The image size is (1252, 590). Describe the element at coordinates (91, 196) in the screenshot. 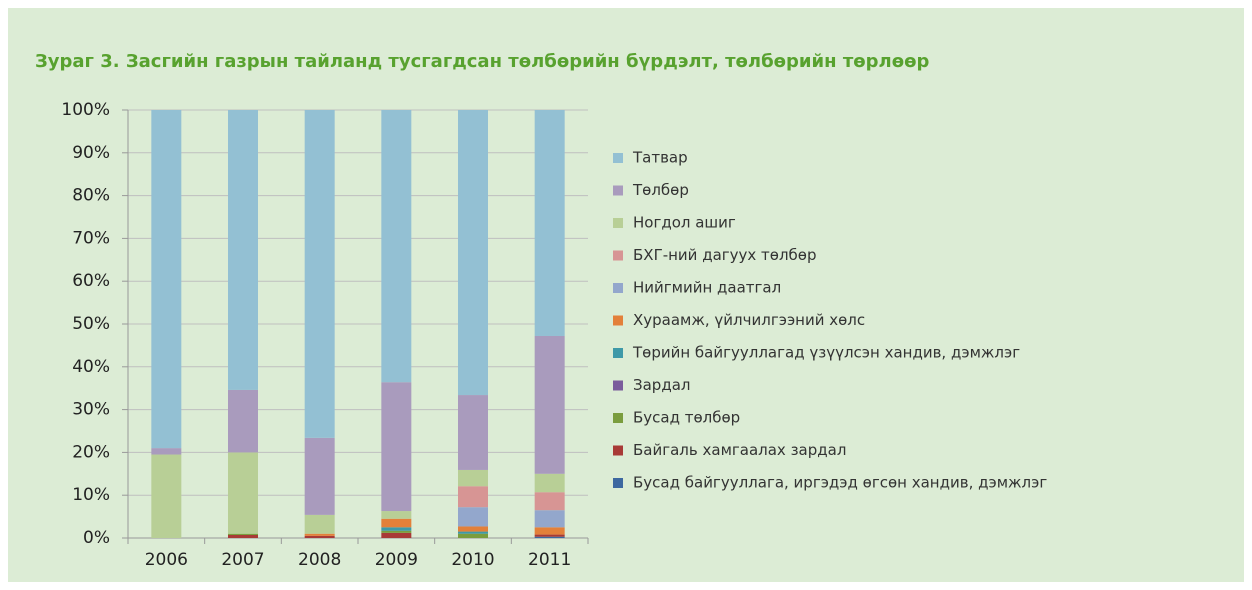

I see `y-tick-label: 80%` at that location.